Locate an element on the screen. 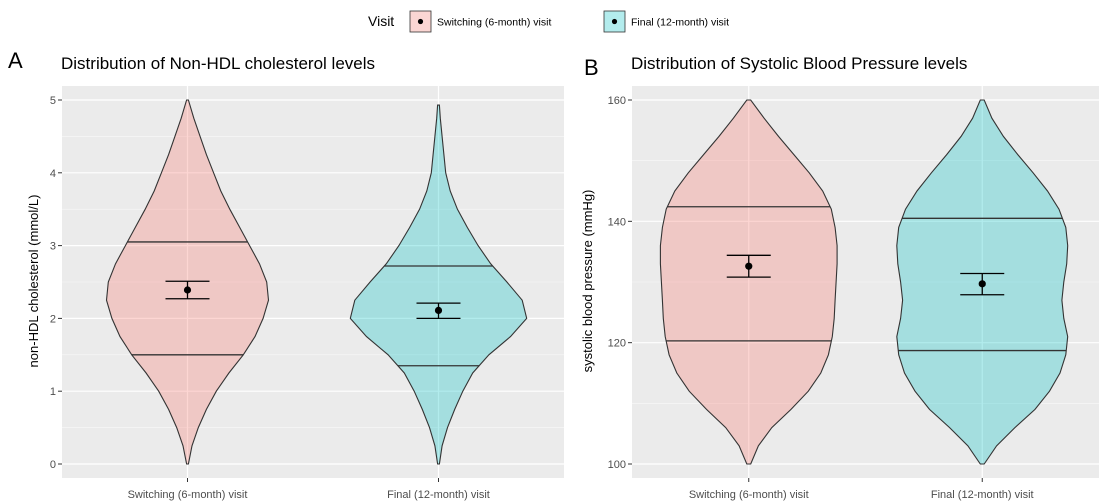 The image size is (1104, 504). y-tick-label: 0 is located at coordinates (53, 465).